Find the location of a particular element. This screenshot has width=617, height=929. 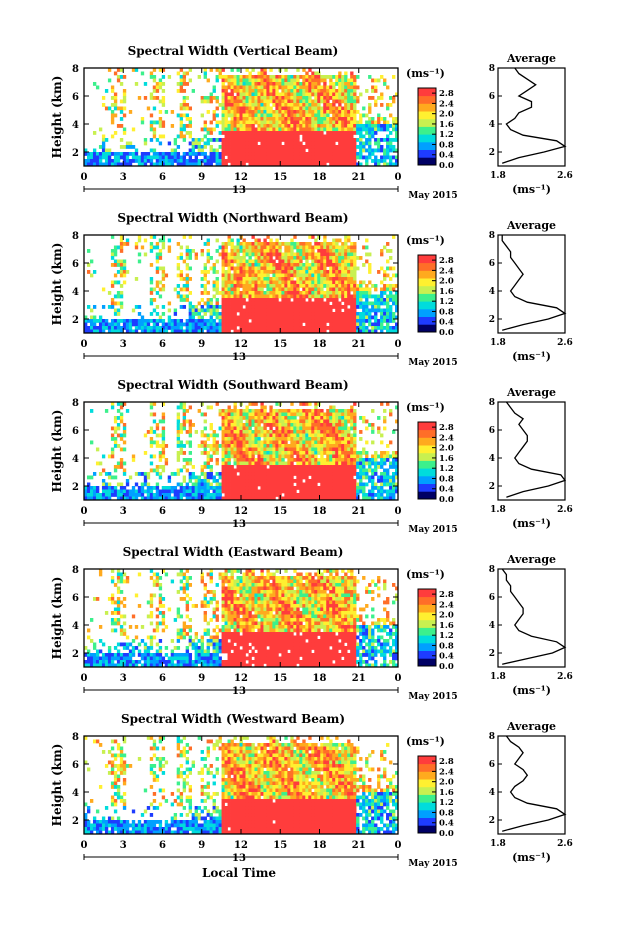

colorbar-tick-label: 0.0 is located at coordinates (446, 333).